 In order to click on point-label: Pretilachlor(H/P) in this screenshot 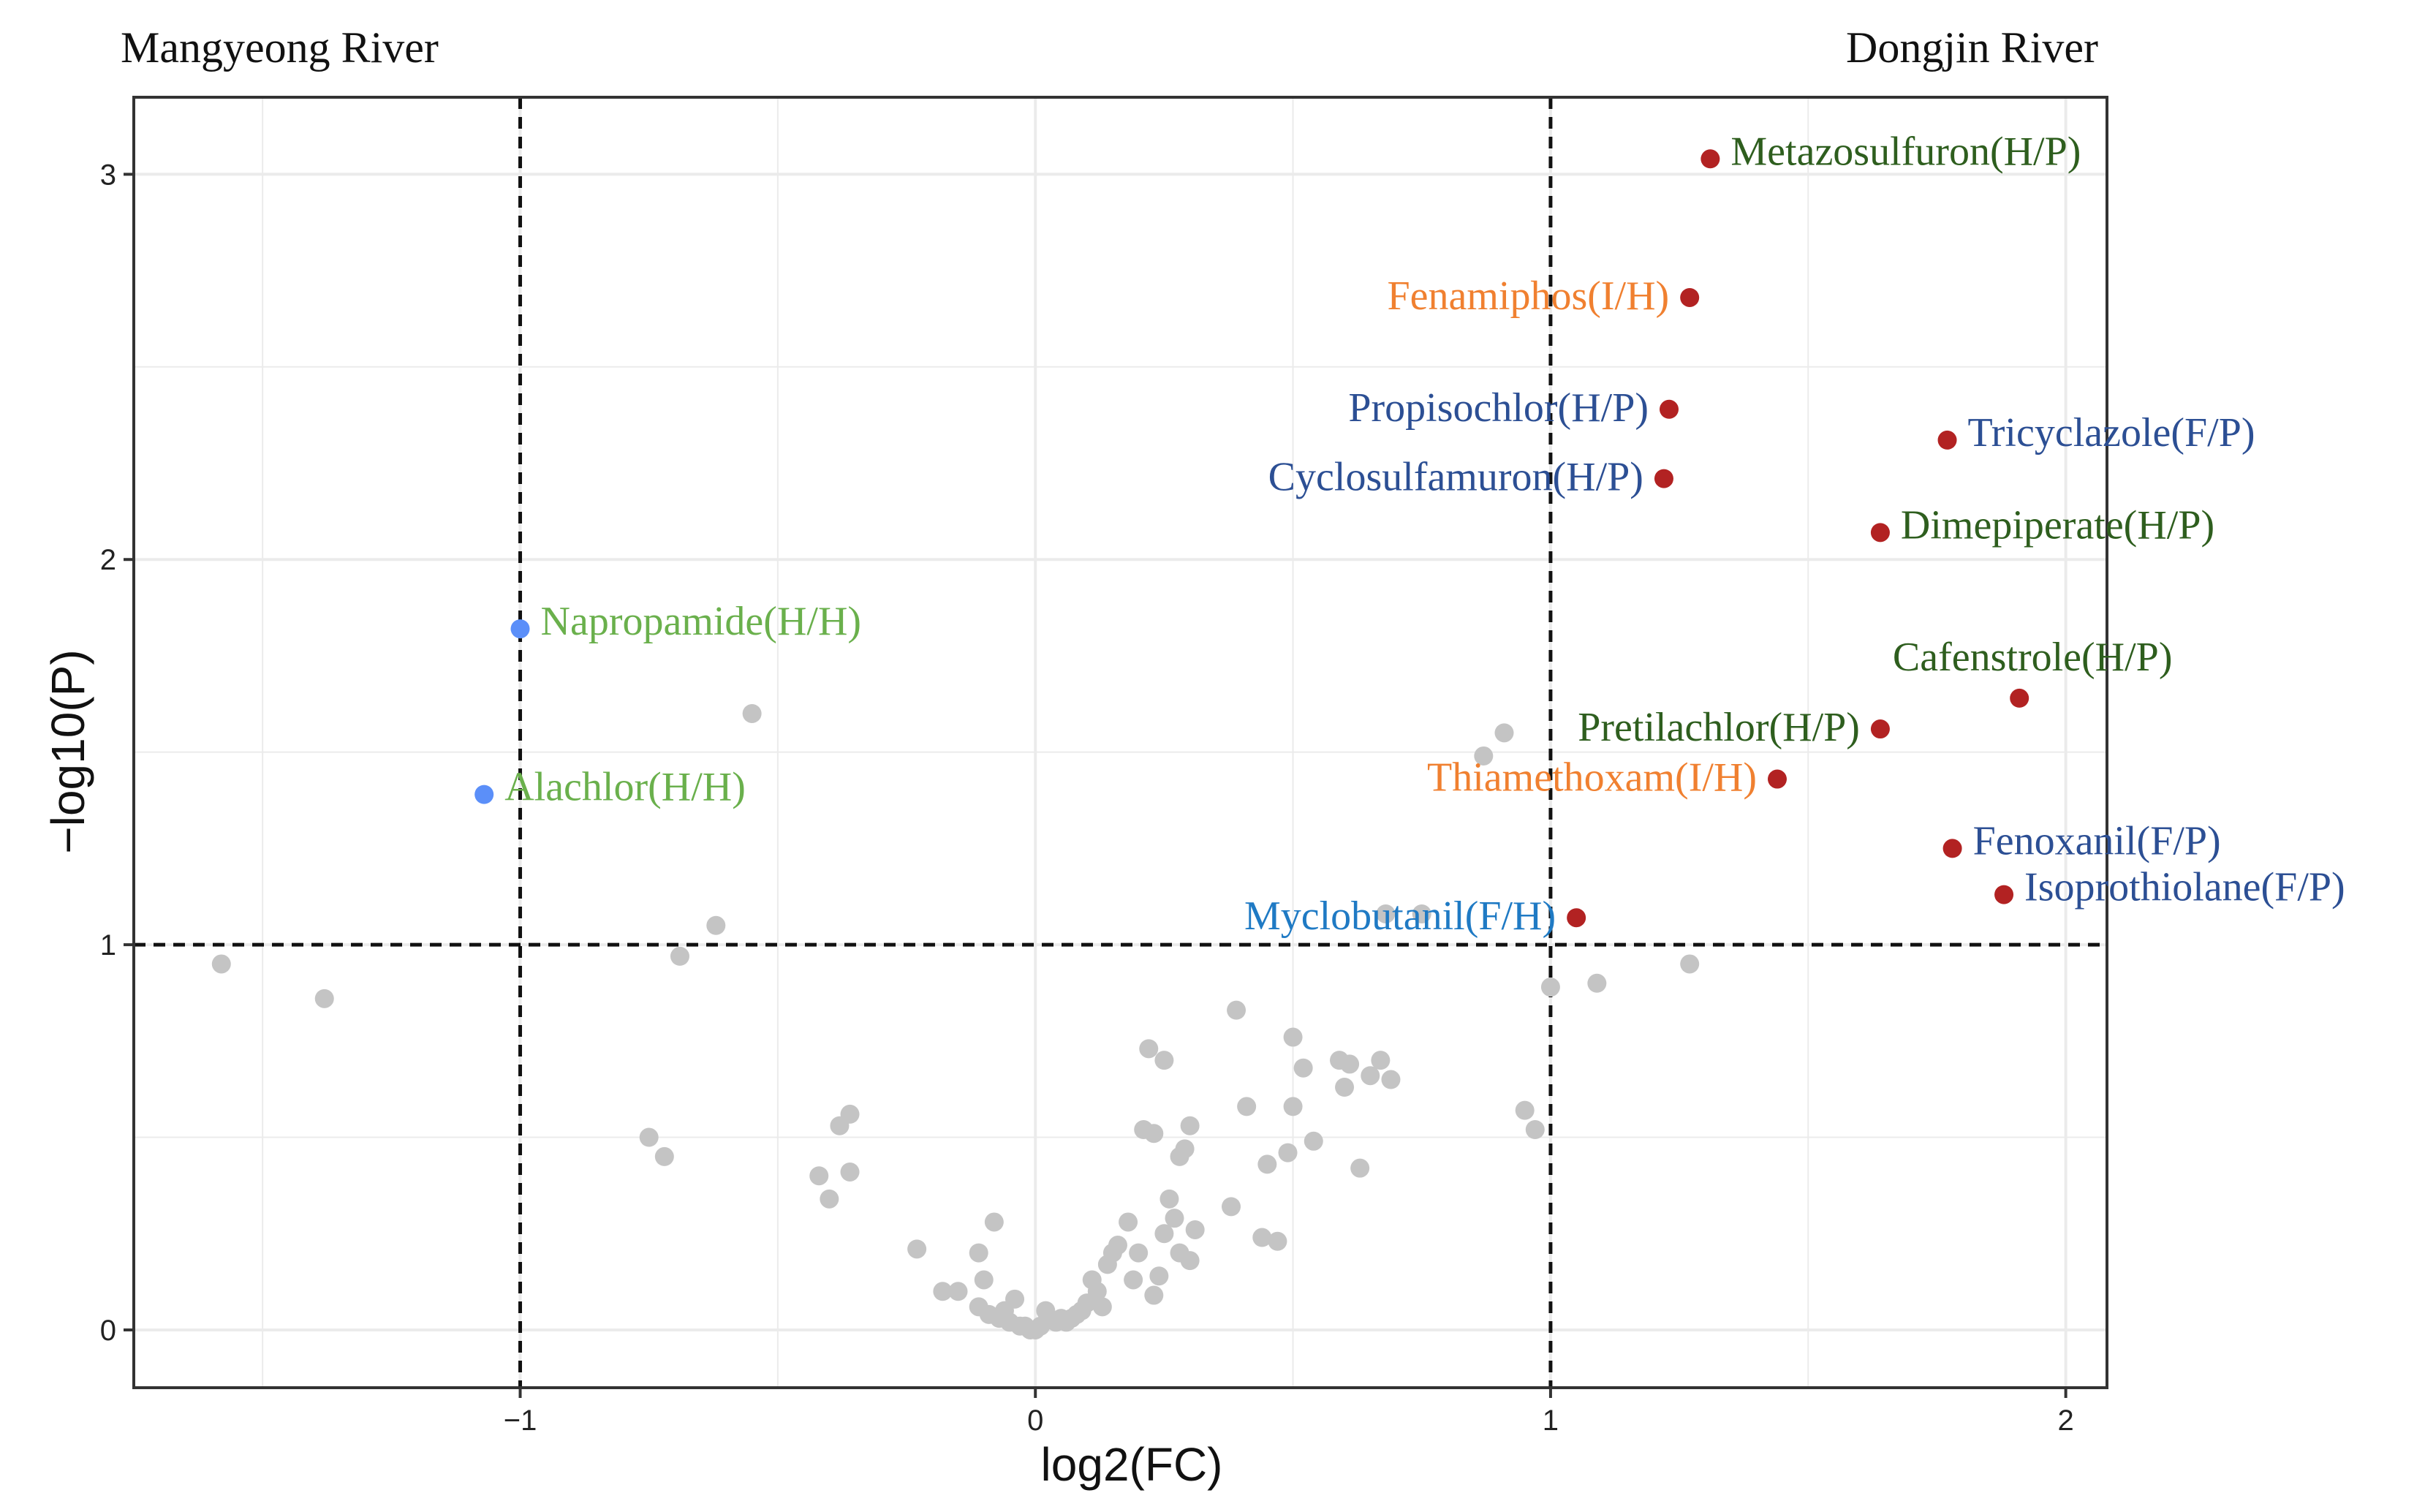, I will do `click(1719, 727)`.